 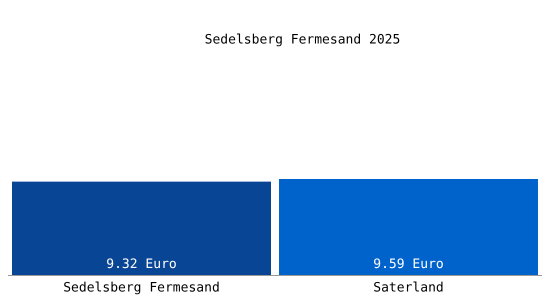 I want to click on data-label: 9.59 Euro, so click(x=408, y=264).